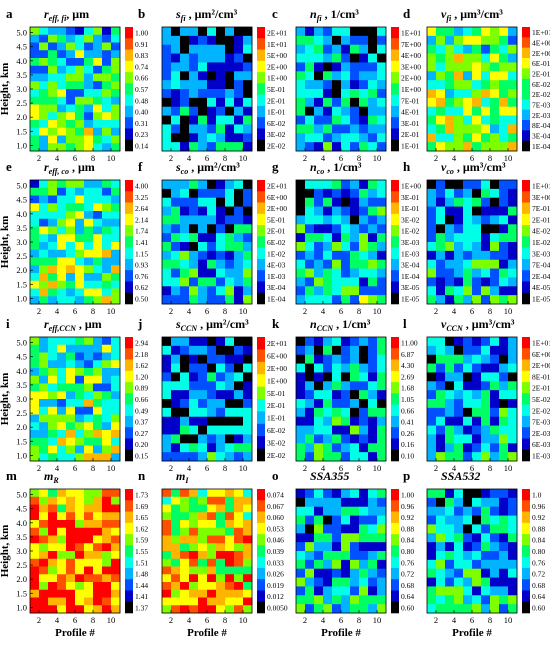 This screenshot has height=648, width=550. Describe the element at coordinates (9, 13) in the screenshot. I see `panel-letter: a` at that location.